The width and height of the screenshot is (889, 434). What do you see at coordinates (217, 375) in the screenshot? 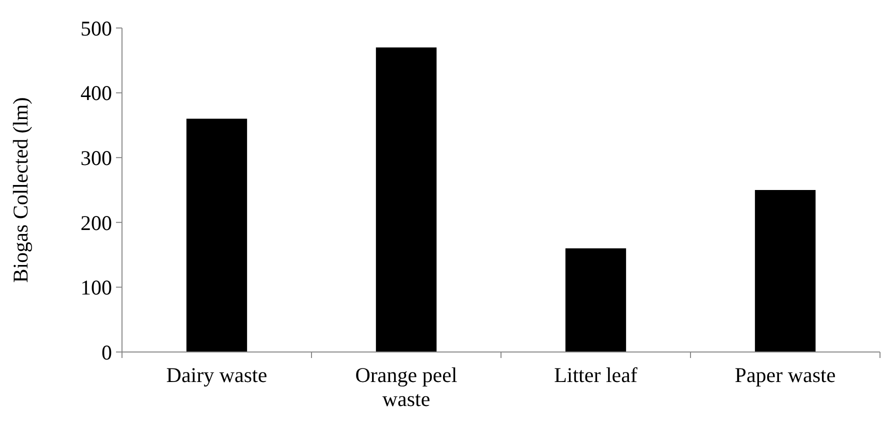
I see `x-tick-label: Dairy waste` at bounding box center [217, 375].